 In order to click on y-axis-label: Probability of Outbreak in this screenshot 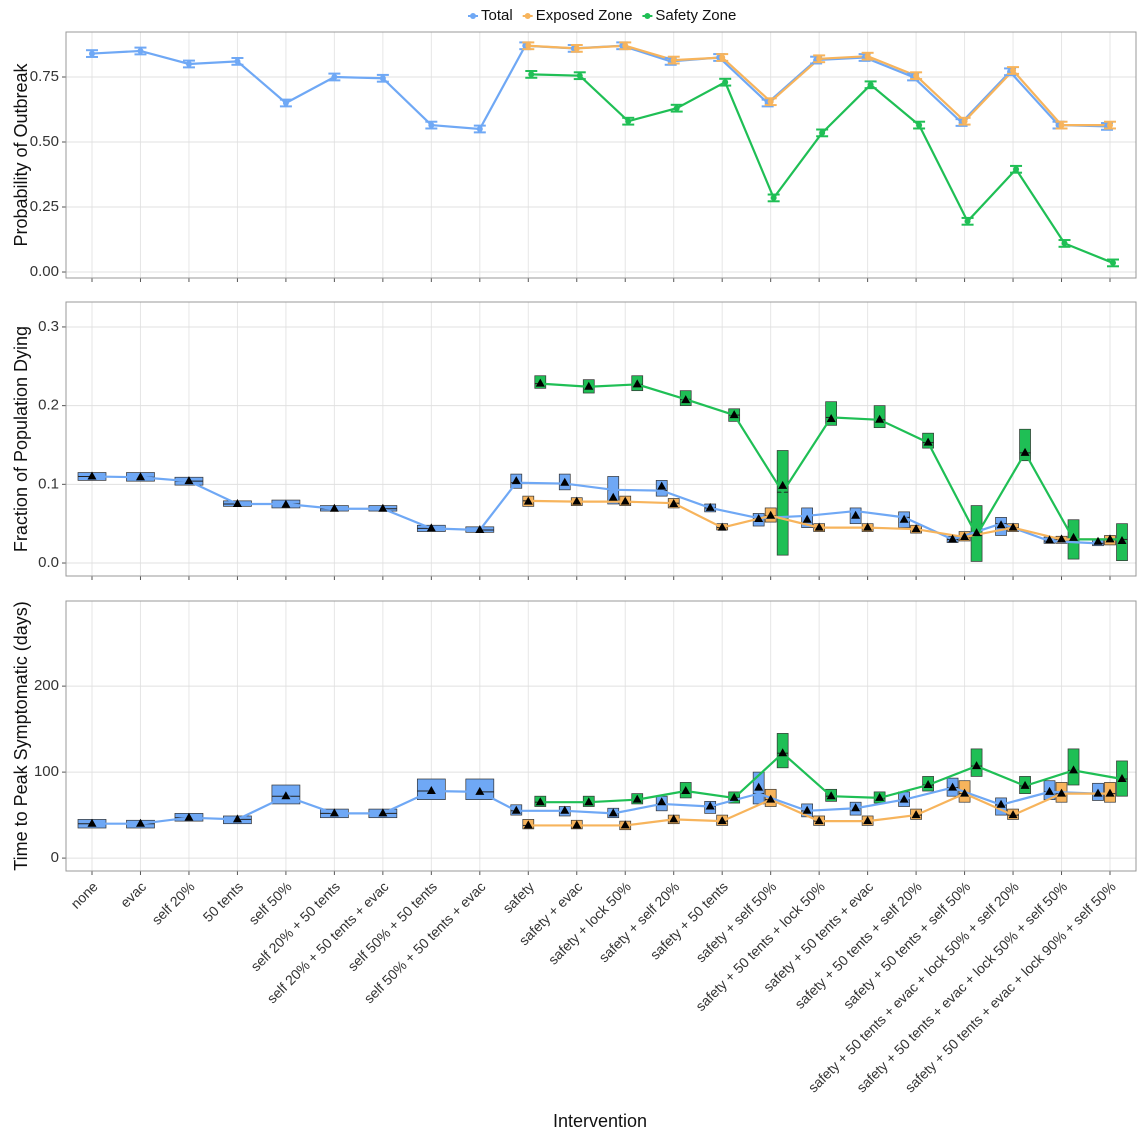, I will do `click(21, 154)`.